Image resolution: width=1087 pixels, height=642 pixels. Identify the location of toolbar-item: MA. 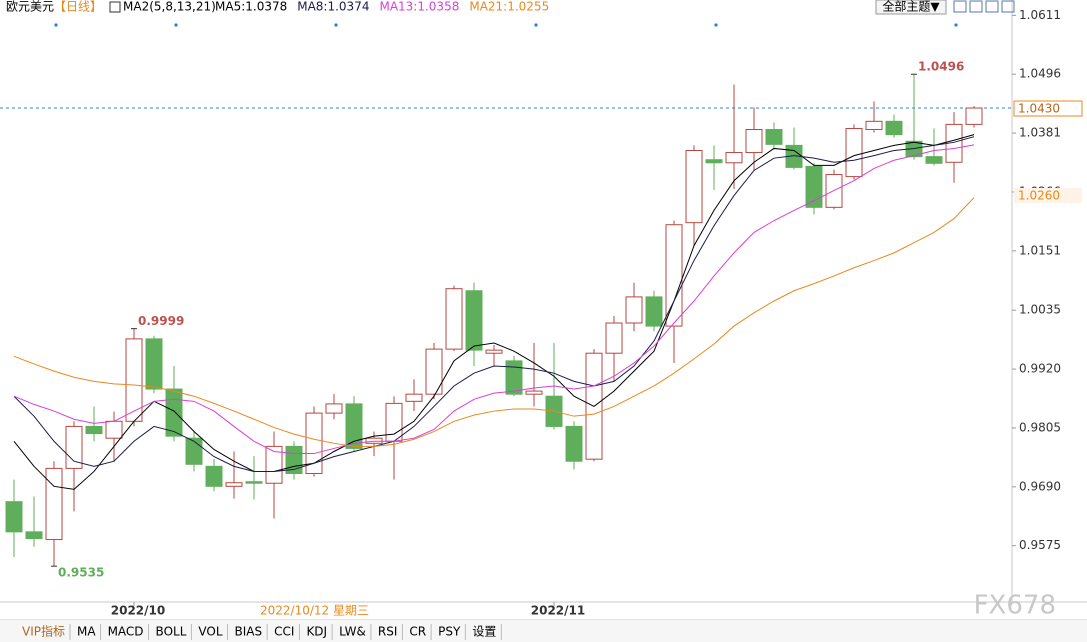
(86, 632).